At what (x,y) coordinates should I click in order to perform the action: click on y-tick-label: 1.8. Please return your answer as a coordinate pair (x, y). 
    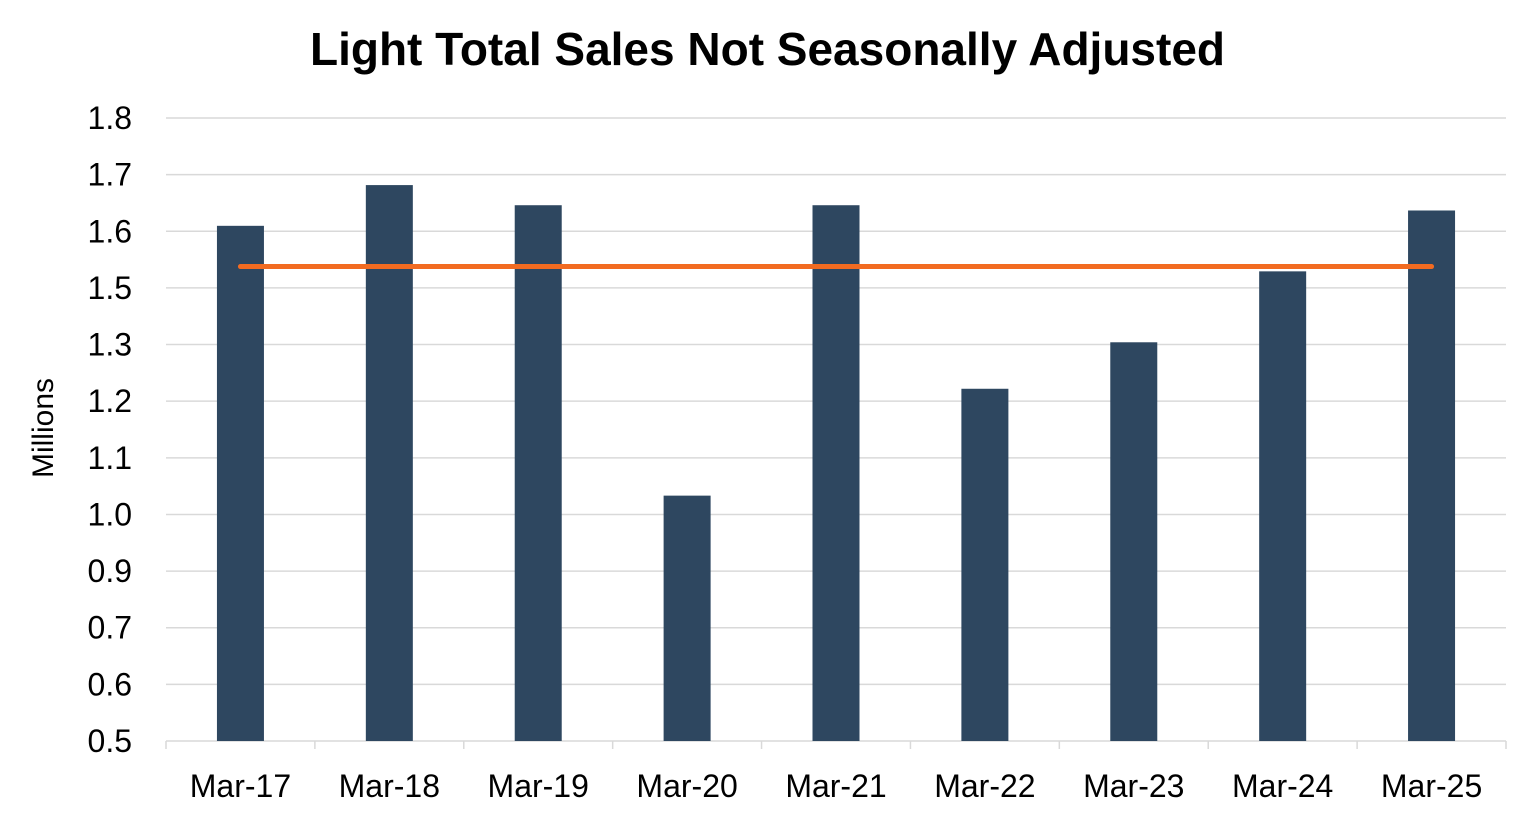
    Looking at the image, I should click on (110, 118).